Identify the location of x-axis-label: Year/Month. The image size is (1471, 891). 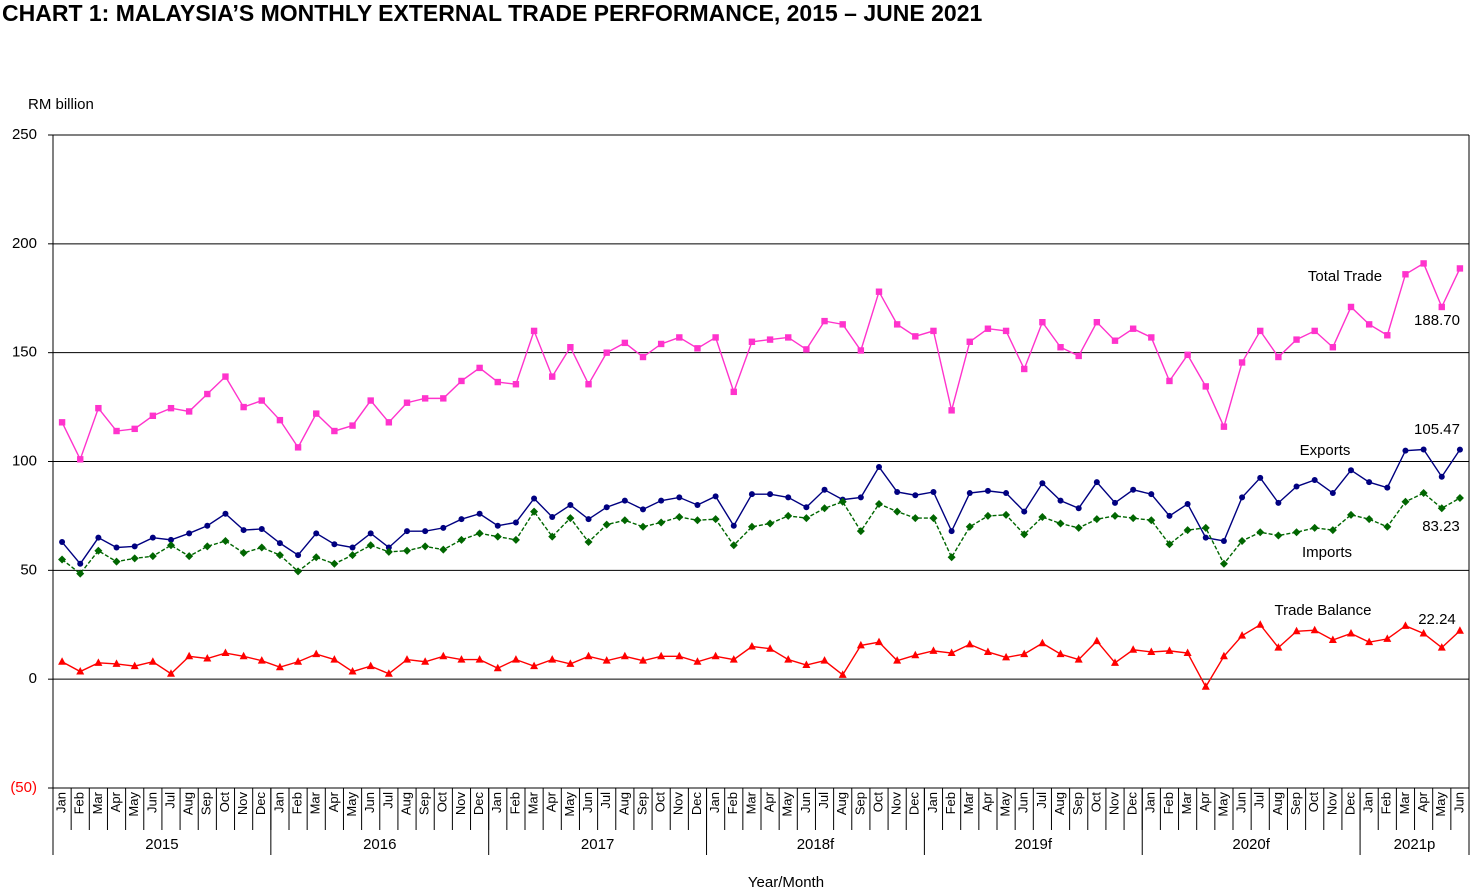
(786, 882).